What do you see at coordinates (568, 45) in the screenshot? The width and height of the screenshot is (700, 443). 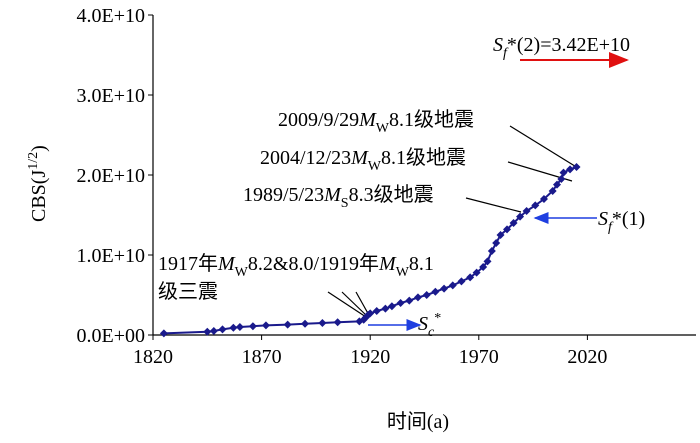 I see `text-part: *(2)=3.42E+10` at bounding box center [568, 45].